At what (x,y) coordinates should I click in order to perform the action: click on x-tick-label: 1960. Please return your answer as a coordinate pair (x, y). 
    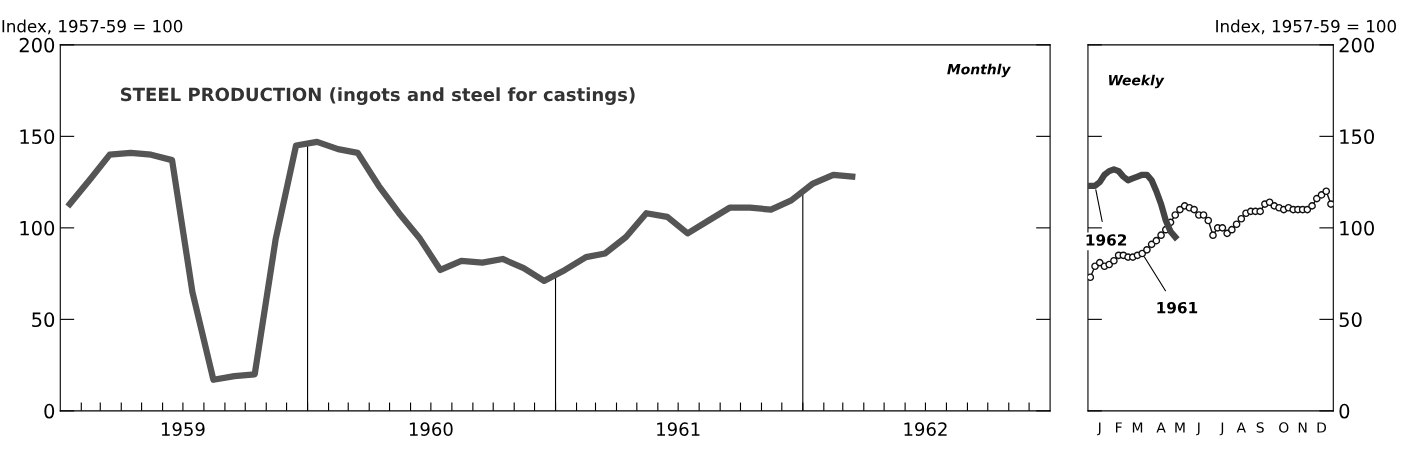
    Looking at the image, I should click on (431, 429).